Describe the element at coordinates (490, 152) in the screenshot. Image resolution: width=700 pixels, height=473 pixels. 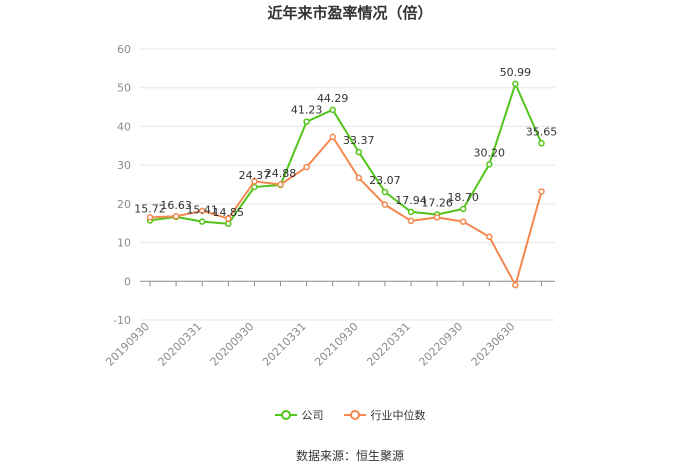
I see `company-data-label: 30.20` at that location.